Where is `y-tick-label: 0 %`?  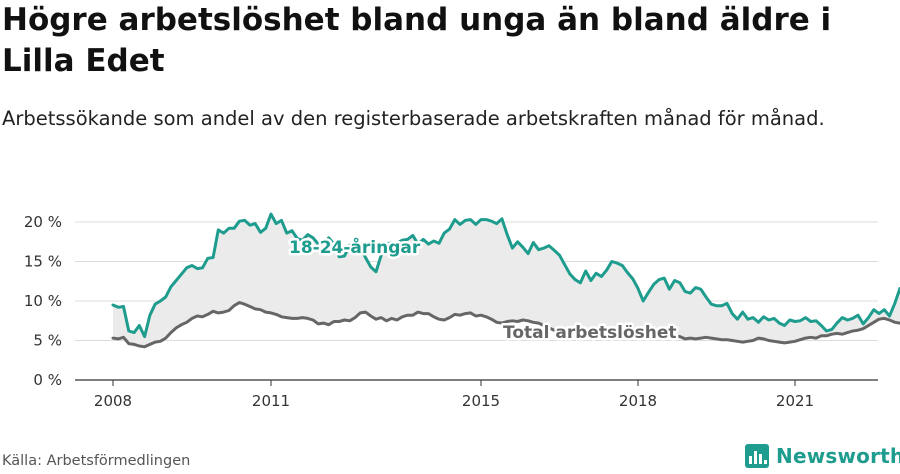 y-tick-label: 0 % is located at coordinates (47, 380).